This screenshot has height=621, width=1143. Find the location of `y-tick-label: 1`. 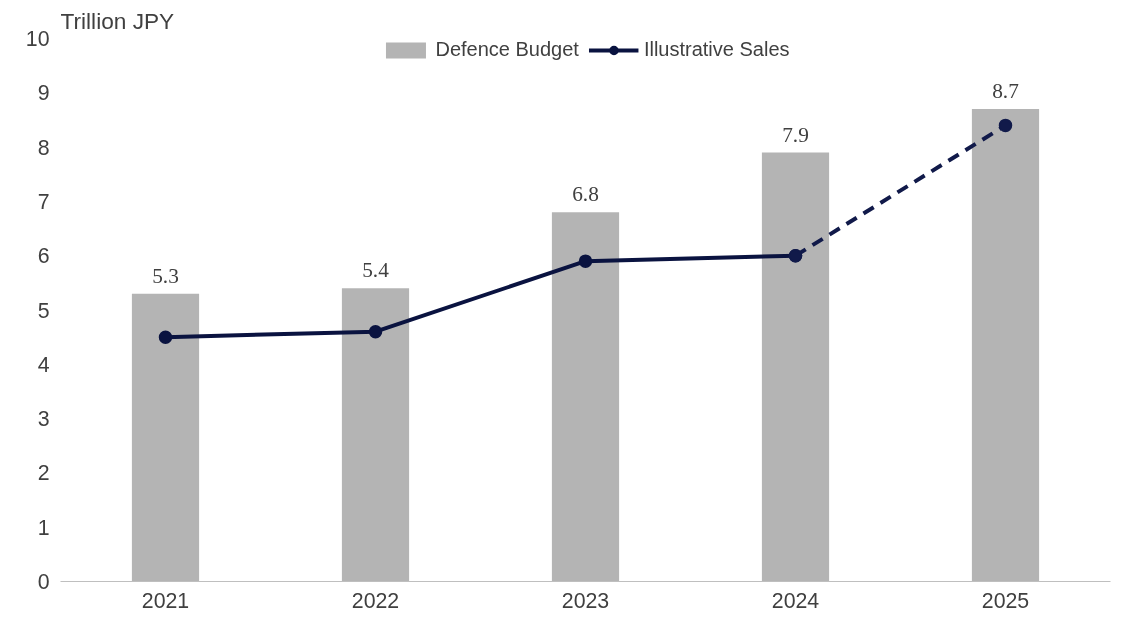

y-tick-label: 1 is located at coordinates (43, 527).